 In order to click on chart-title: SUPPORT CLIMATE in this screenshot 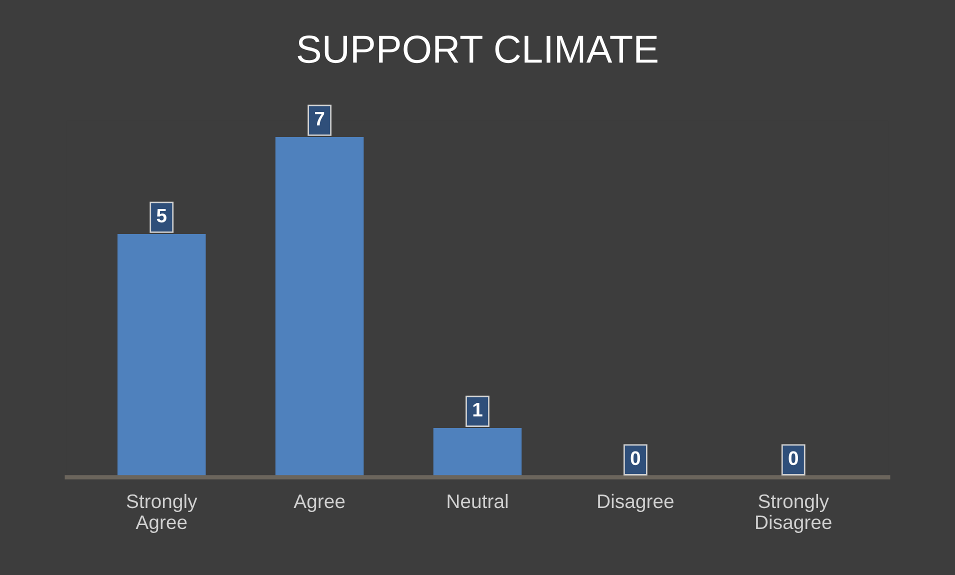, I will do `click(478, 50)`.